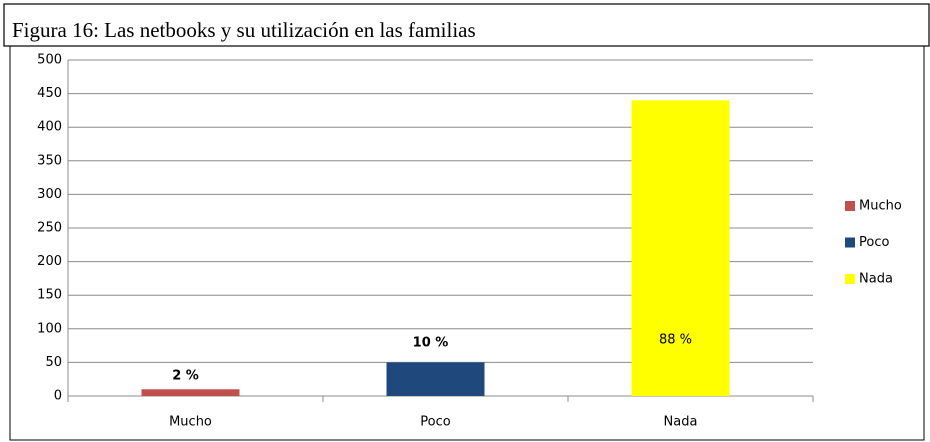 The width and height of the screenshot is (930, 442). What do you see at coordinates (49, 295) in the screenshot?
I see `y-tick-label: 150` at bounding box center [49, 295].